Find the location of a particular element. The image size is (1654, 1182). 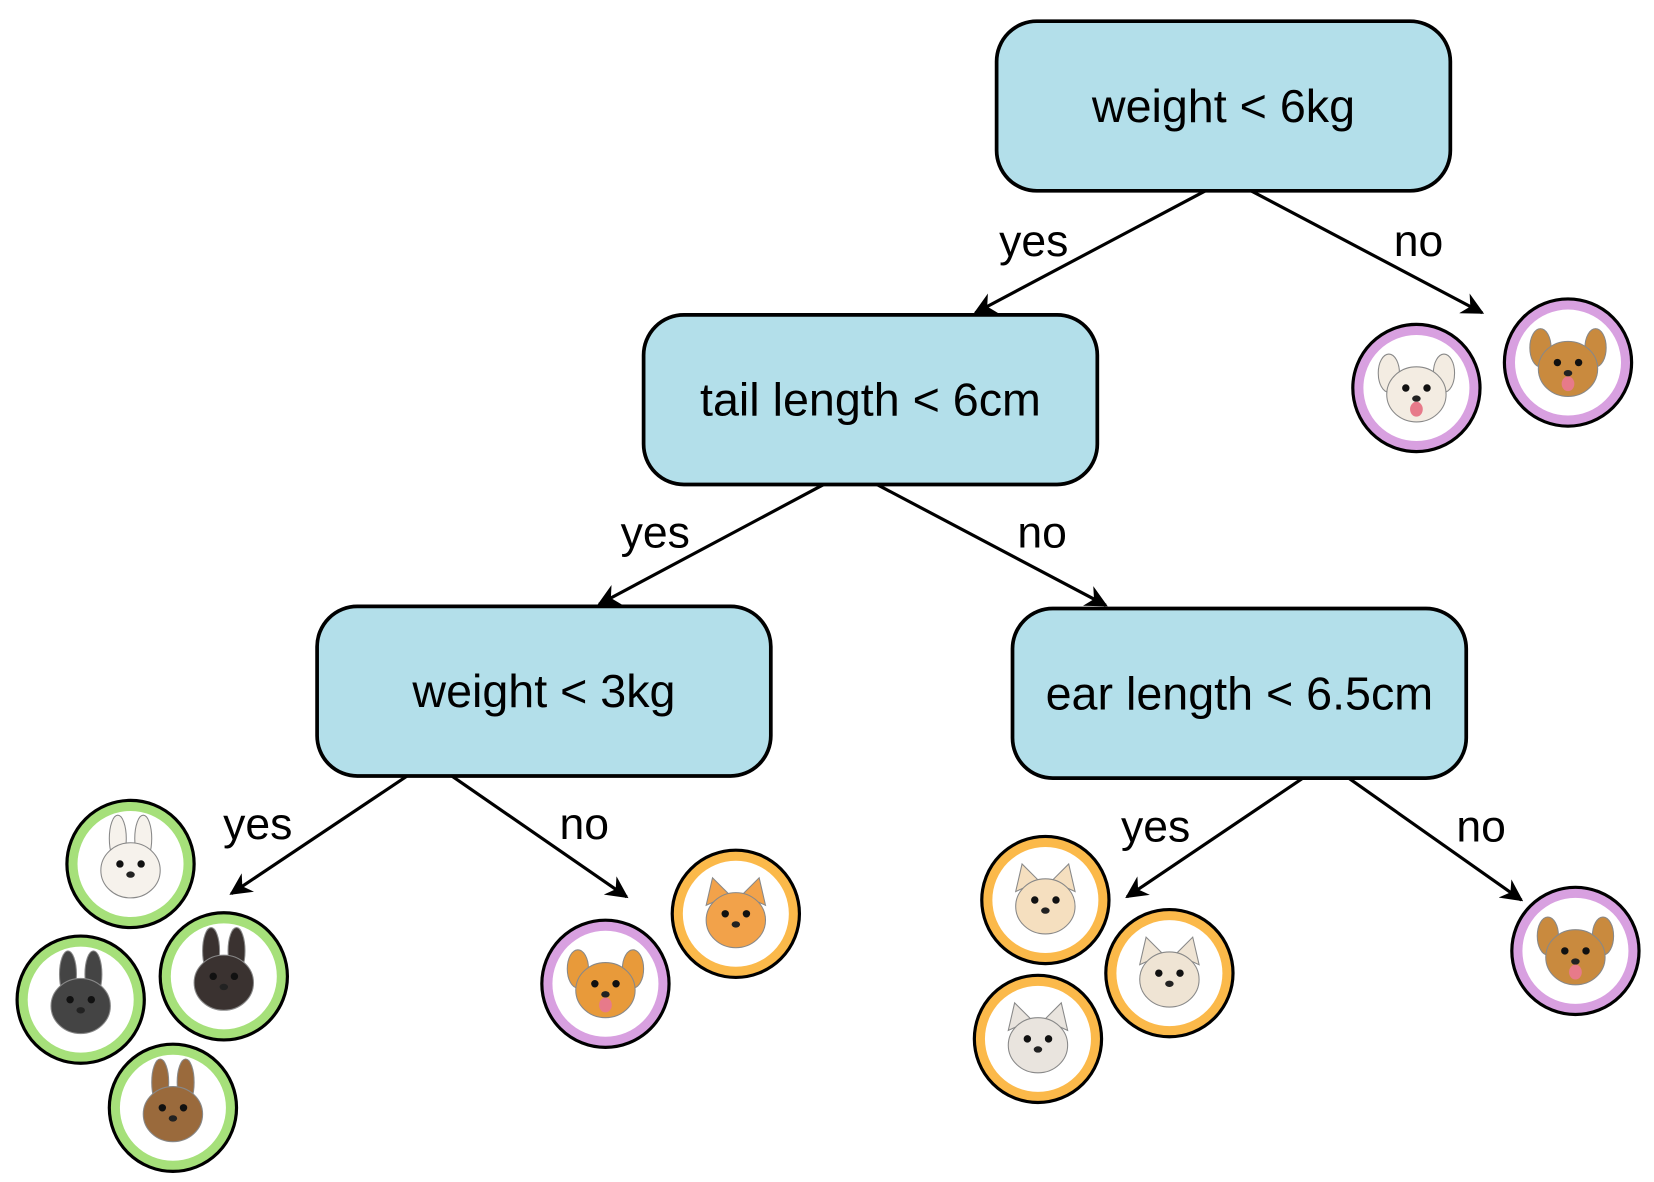

node-label: ear length < 6.5cm is located at coordinates (1239, 693).